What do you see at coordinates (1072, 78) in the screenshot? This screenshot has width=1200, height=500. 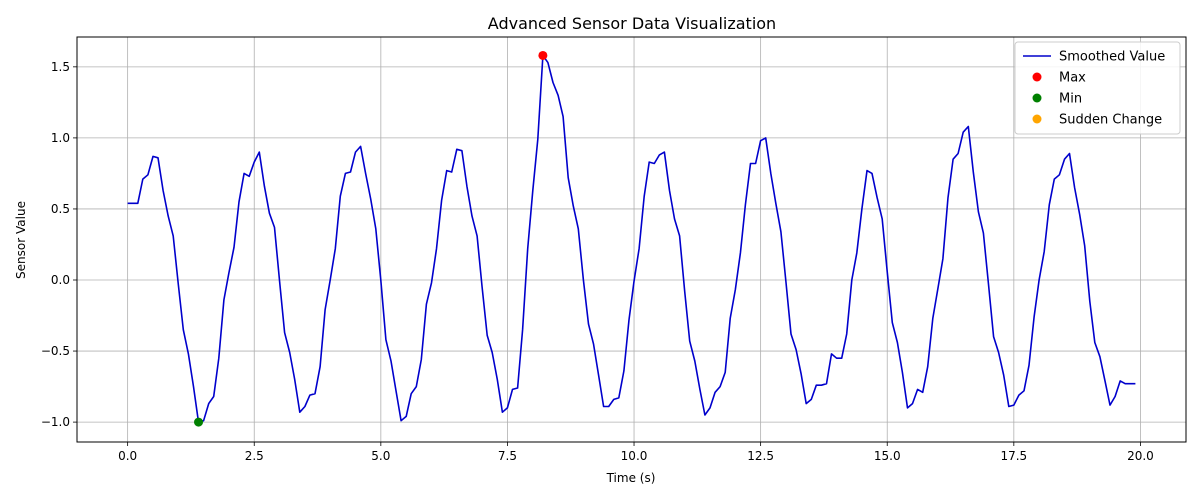 I see `legend-label: Max` at bounding box center [1072, 78].